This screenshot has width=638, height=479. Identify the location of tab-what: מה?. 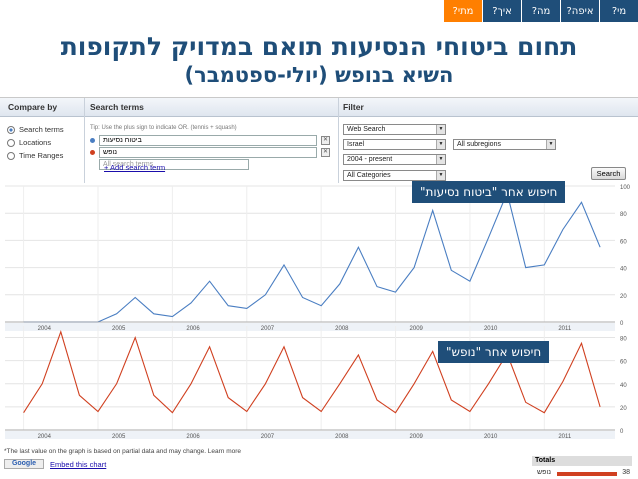
(541, 11).